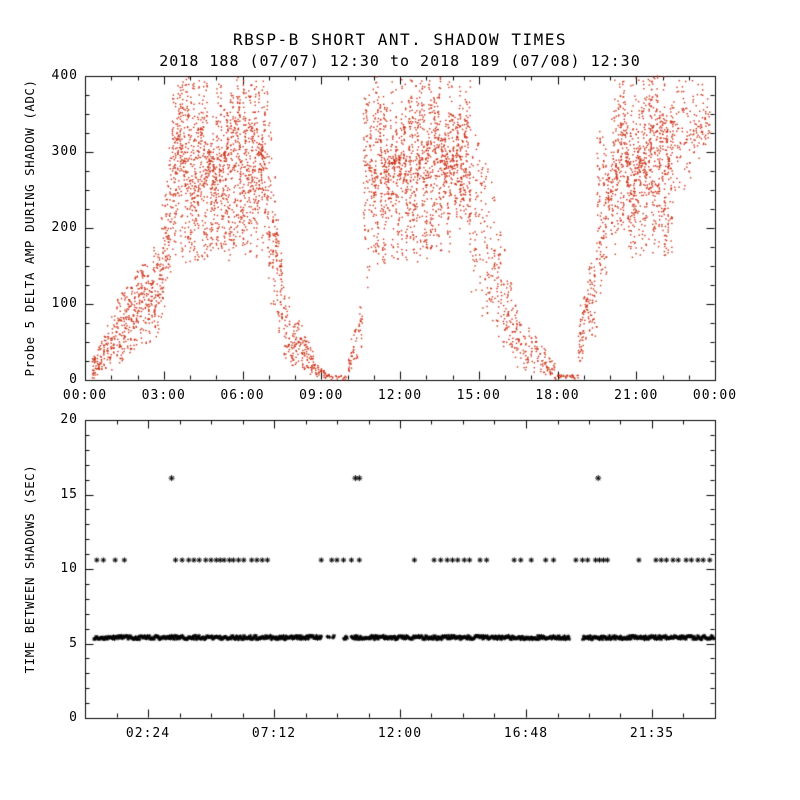 This screenshot has width=800, height=800. Describe the element at coordinates (274, 733) in the screenshot. I see `x-tick-label: 07:12` at that location.